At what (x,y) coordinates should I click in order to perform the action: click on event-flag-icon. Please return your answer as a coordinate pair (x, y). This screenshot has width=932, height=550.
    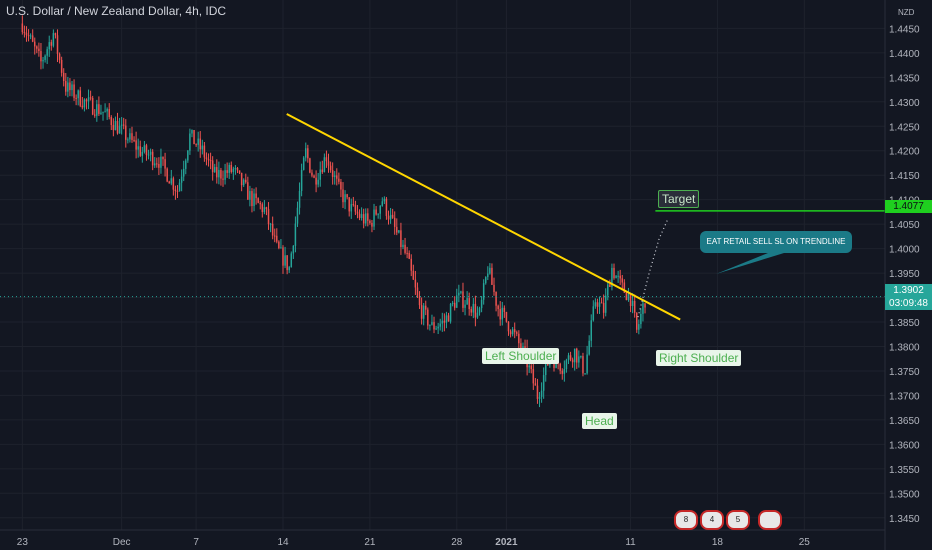
    Looking at the image, I should click on (770, 520).